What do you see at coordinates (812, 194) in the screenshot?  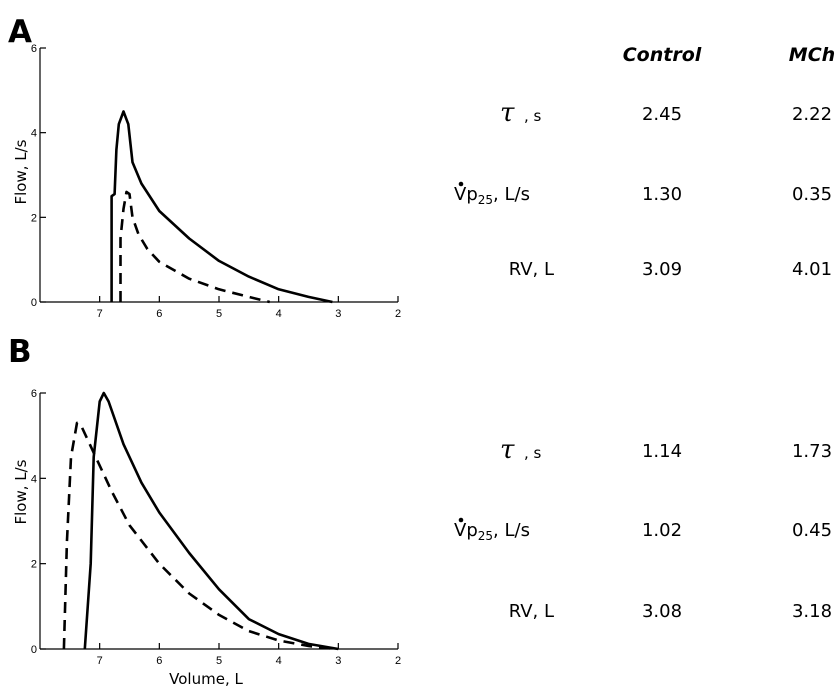 I see `value-vp25-mch-a: 0.35` at bounding box center [812, 194].